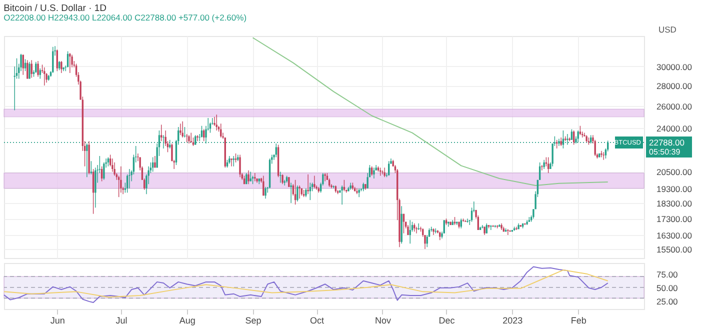  What do you see at coordinates (512, 321) in the screenshot?
I see `x-tick-label: 2023` at bounding box center [512, 321].